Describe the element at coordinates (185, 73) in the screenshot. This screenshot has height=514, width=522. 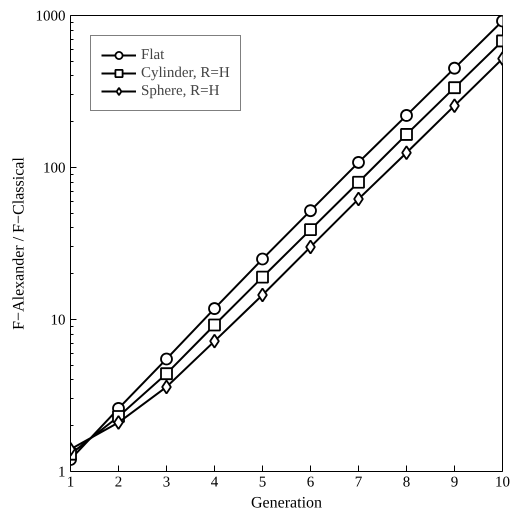
I see `legend-label: Cylinder, R=H` at that location.